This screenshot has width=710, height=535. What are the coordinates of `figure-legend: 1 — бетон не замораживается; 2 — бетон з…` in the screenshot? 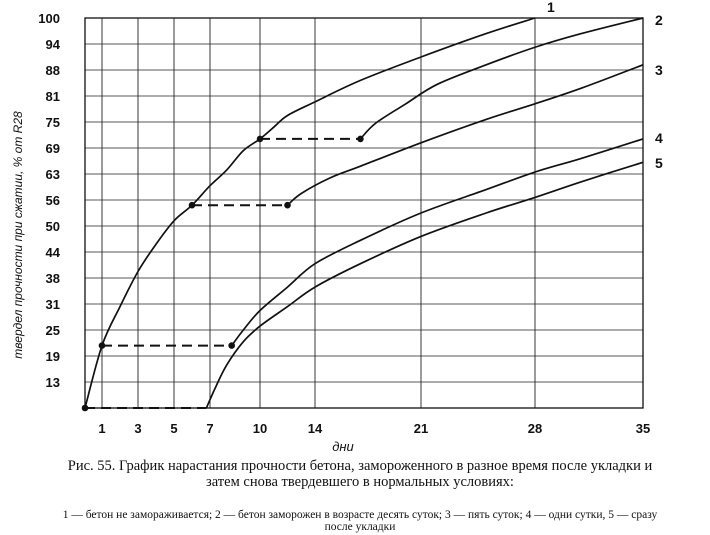 It's located at (360, 521).